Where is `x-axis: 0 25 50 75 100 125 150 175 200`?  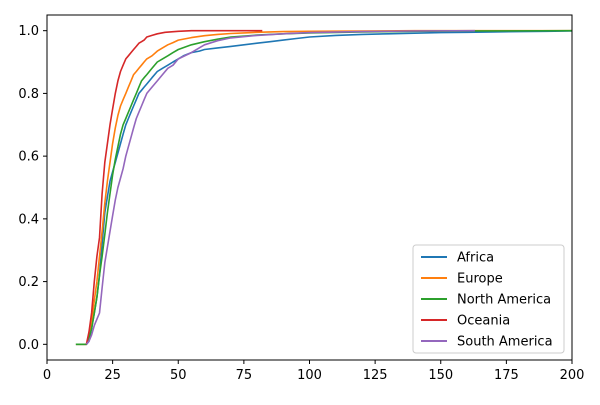 x-axis: 0 25 50 75 100 125 150 175 200 is located at coordinates (314, 371).